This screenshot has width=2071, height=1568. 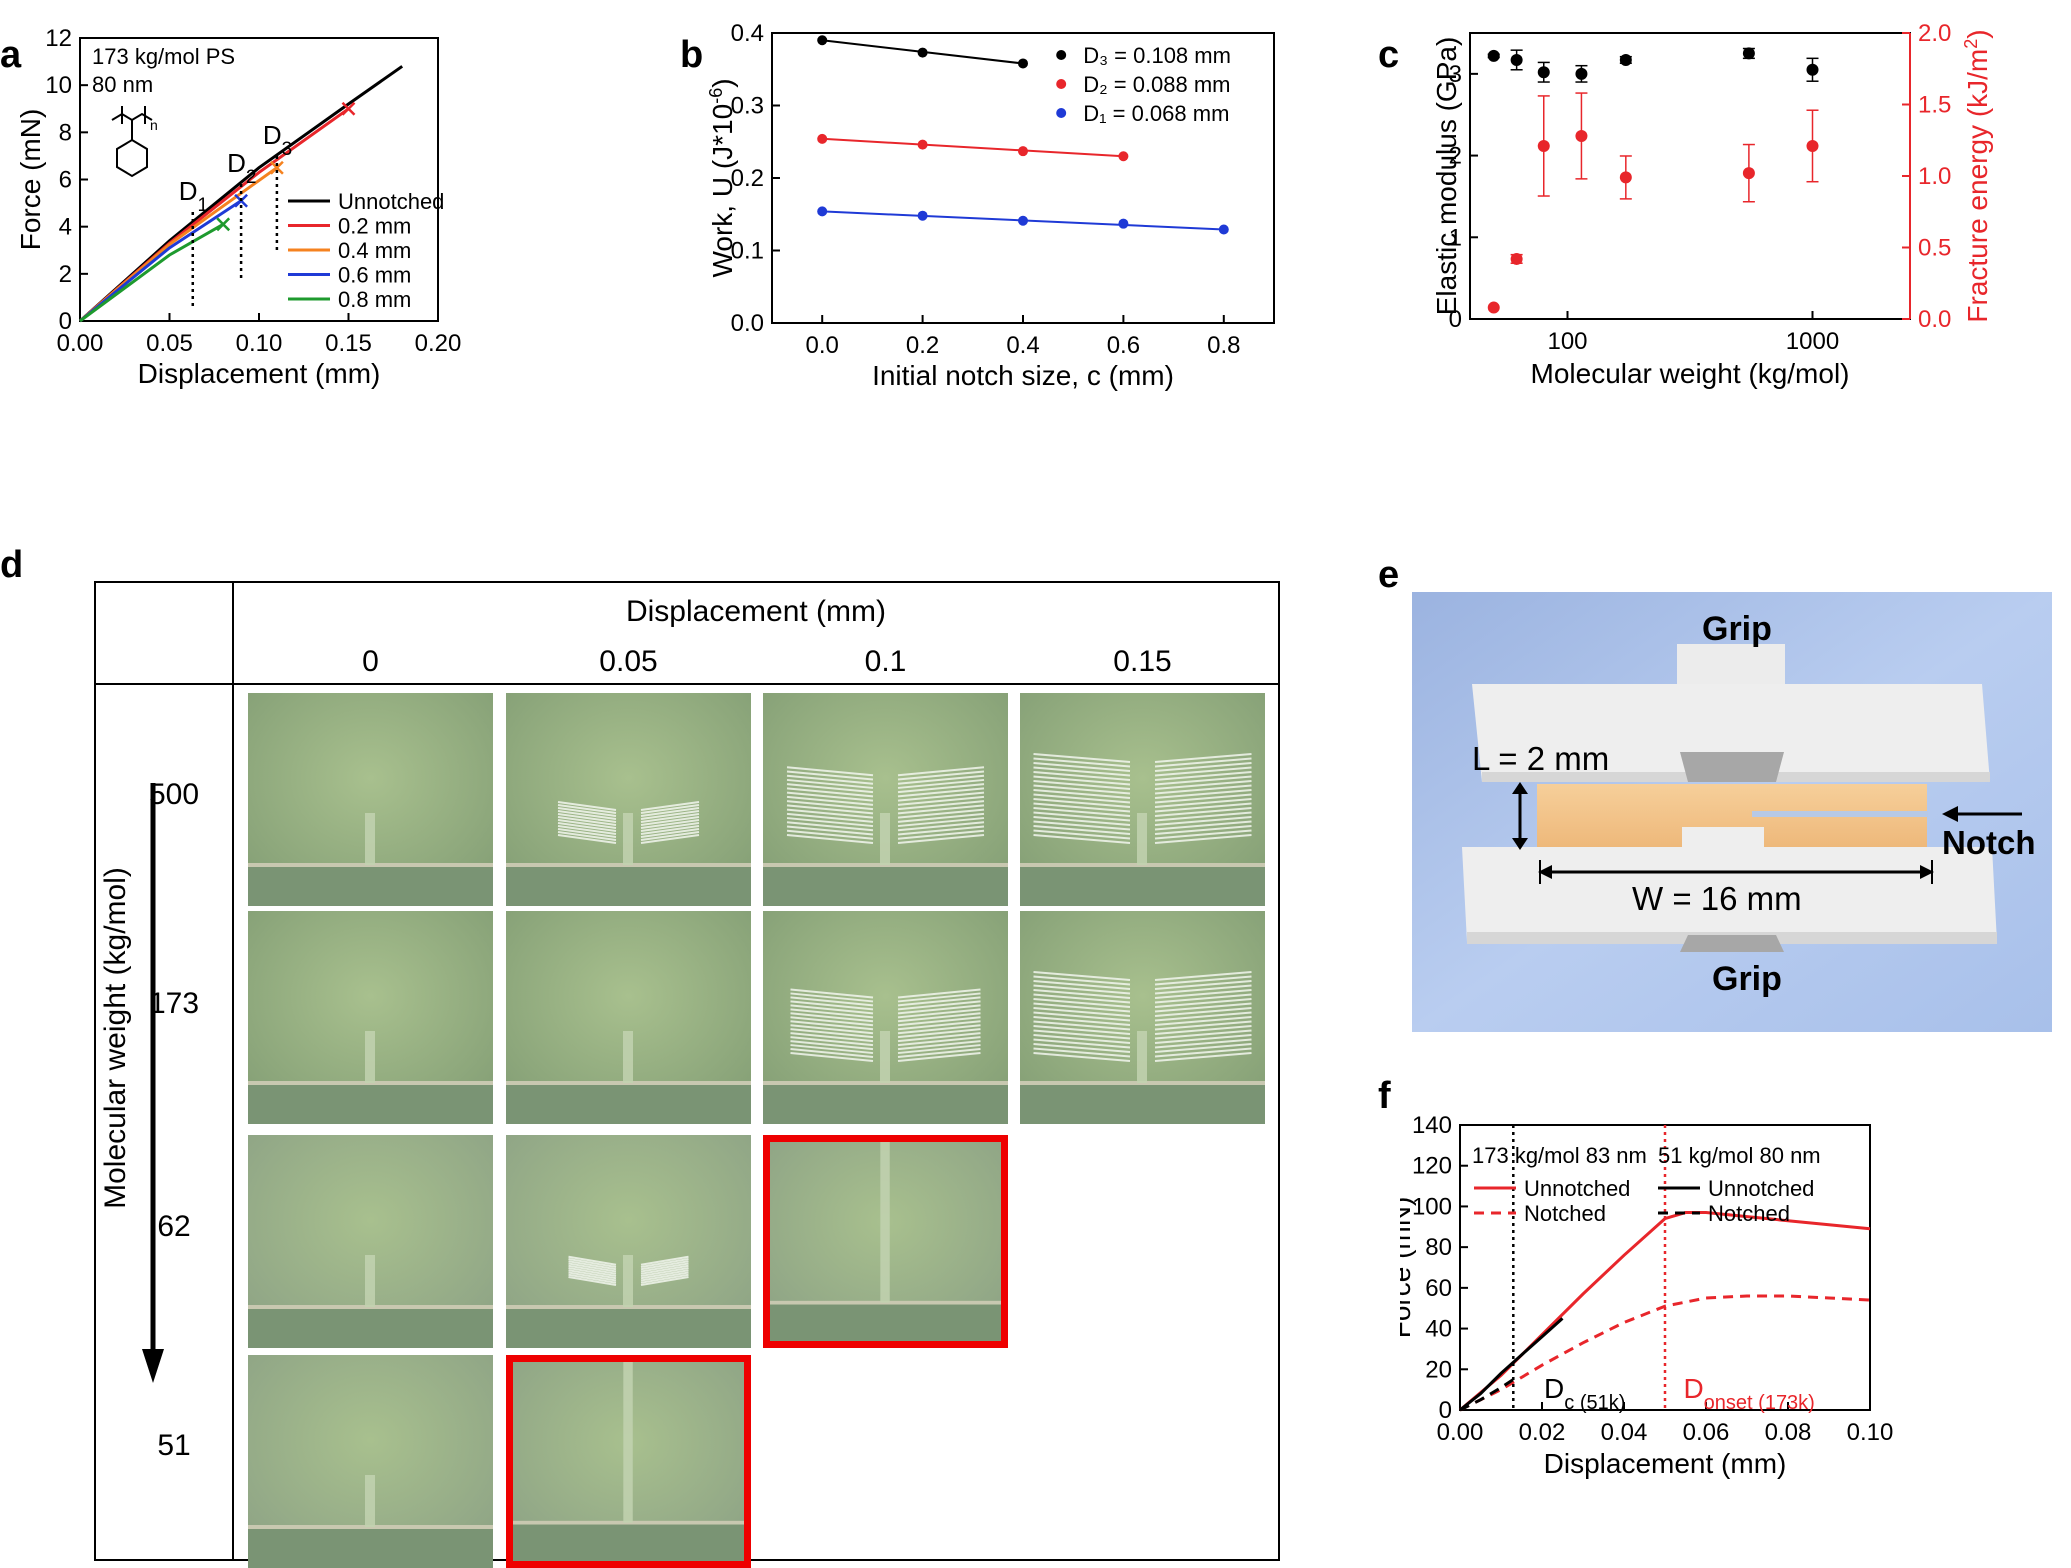 I want to click on y-tick-label-right: 1.5, so click(x=1934, y=105).